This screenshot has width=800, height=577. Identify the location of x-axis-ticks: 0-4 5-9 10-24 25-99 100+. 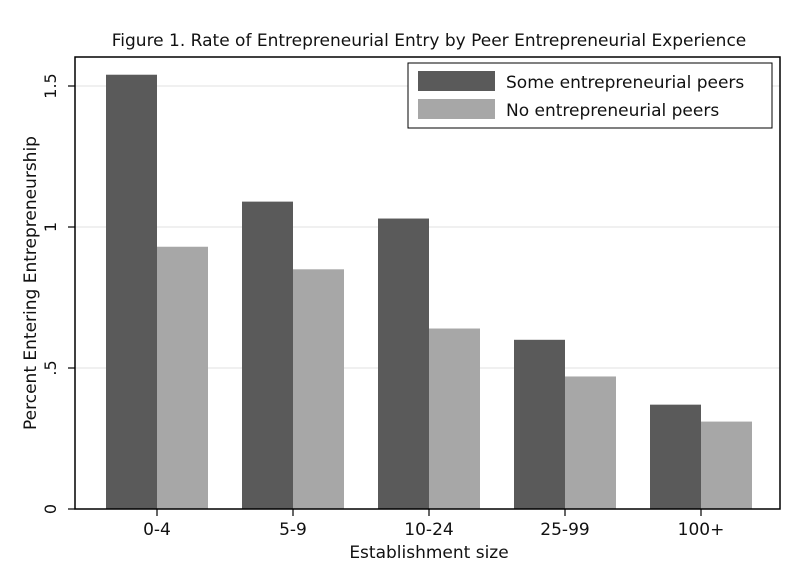
(433, 524).